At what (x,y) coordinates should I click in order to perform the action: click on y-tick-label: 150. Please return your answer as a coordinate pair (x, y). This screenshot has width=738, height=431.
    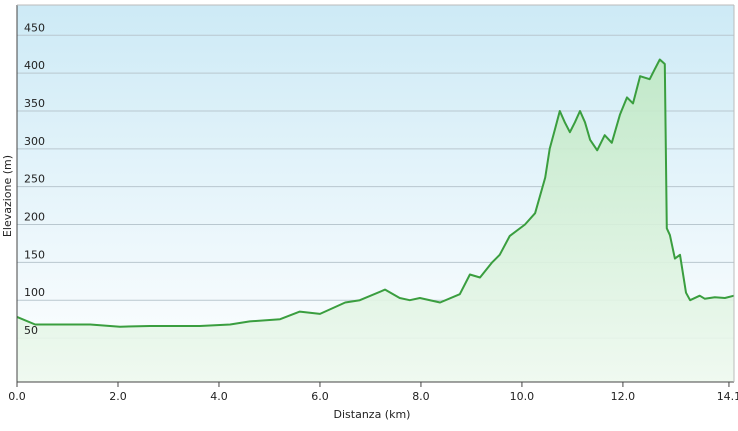
    Looking at the image, I should click on (34, 254).